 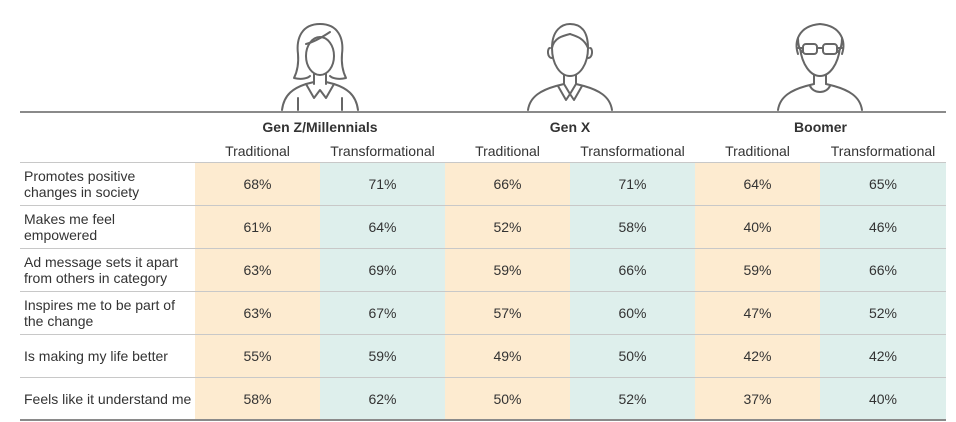 I want to click on table-bottom-border, so click(x=483, y=420).